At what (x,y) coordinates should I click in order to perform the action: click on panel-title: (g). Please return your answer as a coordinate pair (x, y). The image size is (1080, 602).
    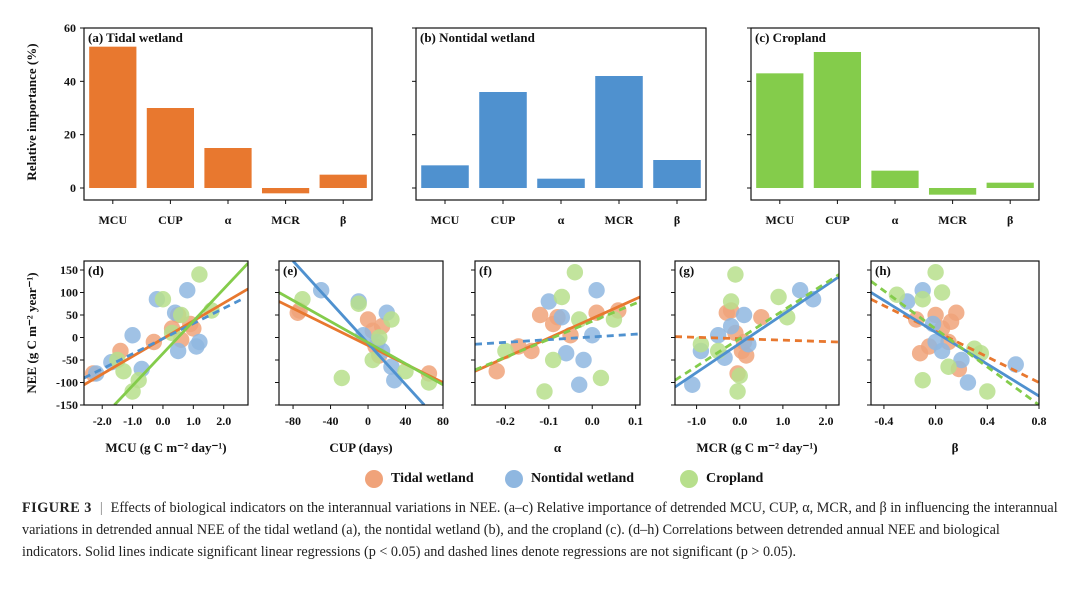
    Looking at the image, I should click on (686, 270).